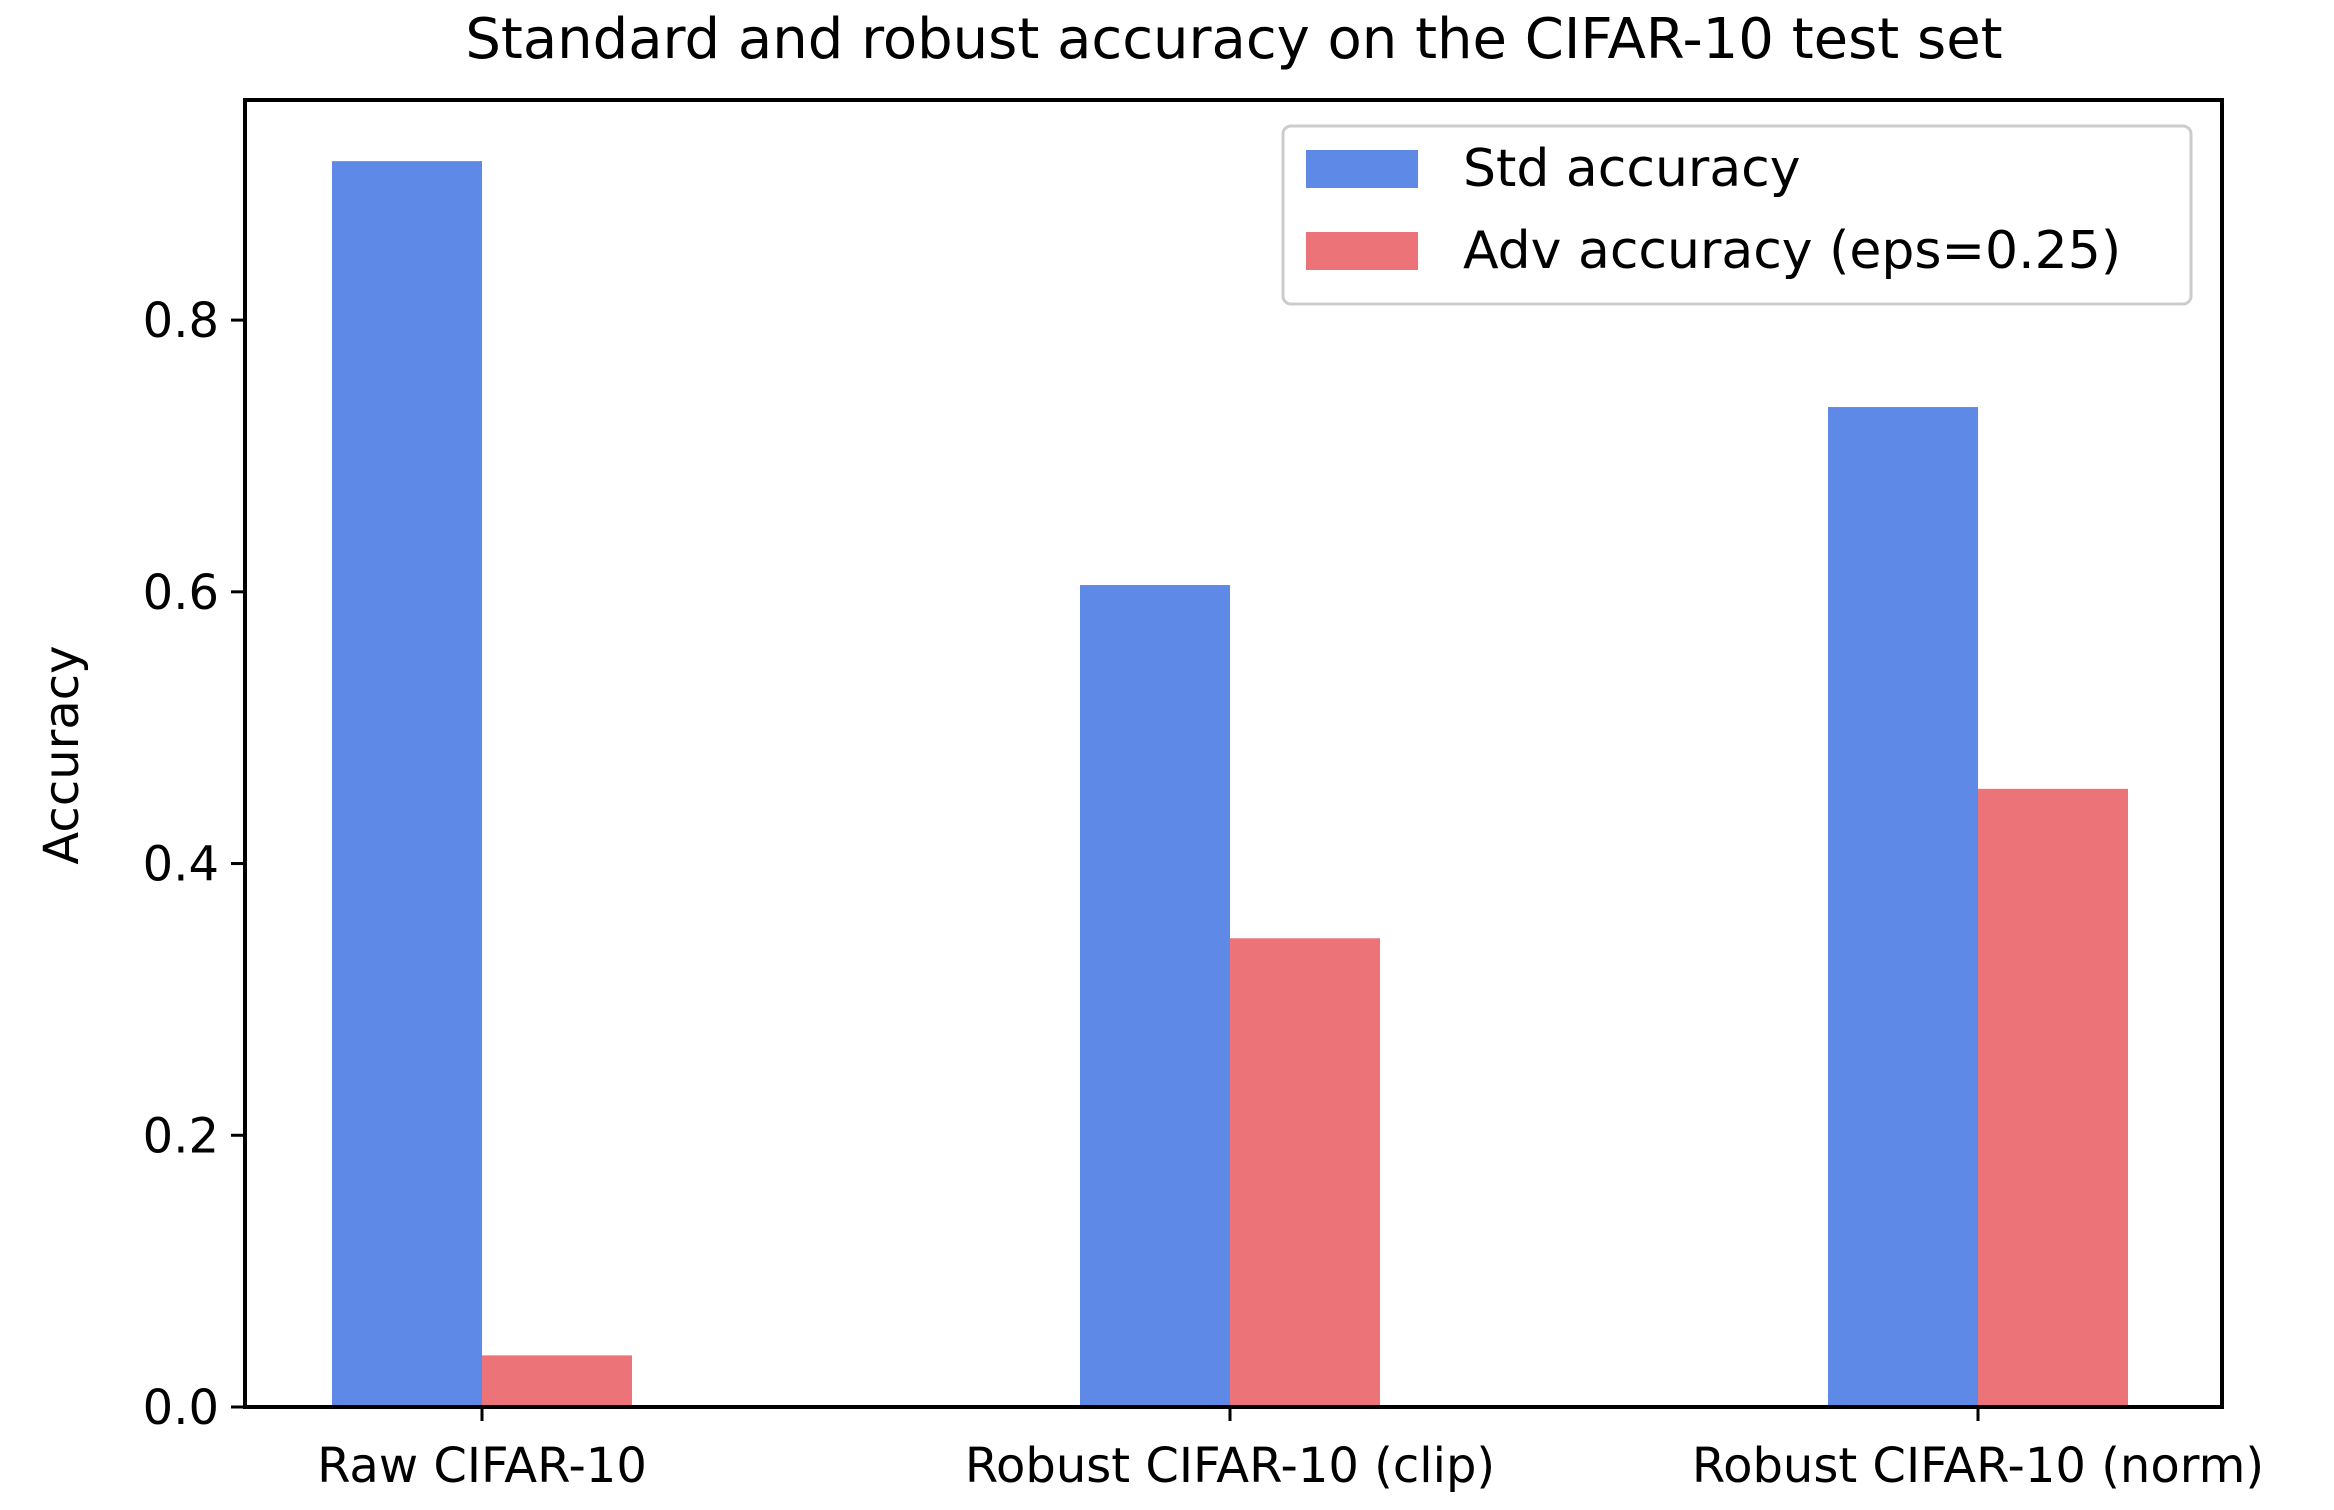 Image resolution: width=2334 pixels, height=1510 pixels. What do you see at coordinates (1362, 169) in the screenshot?
I see `legend-swatch-std` at bounding box center [1362, 169].